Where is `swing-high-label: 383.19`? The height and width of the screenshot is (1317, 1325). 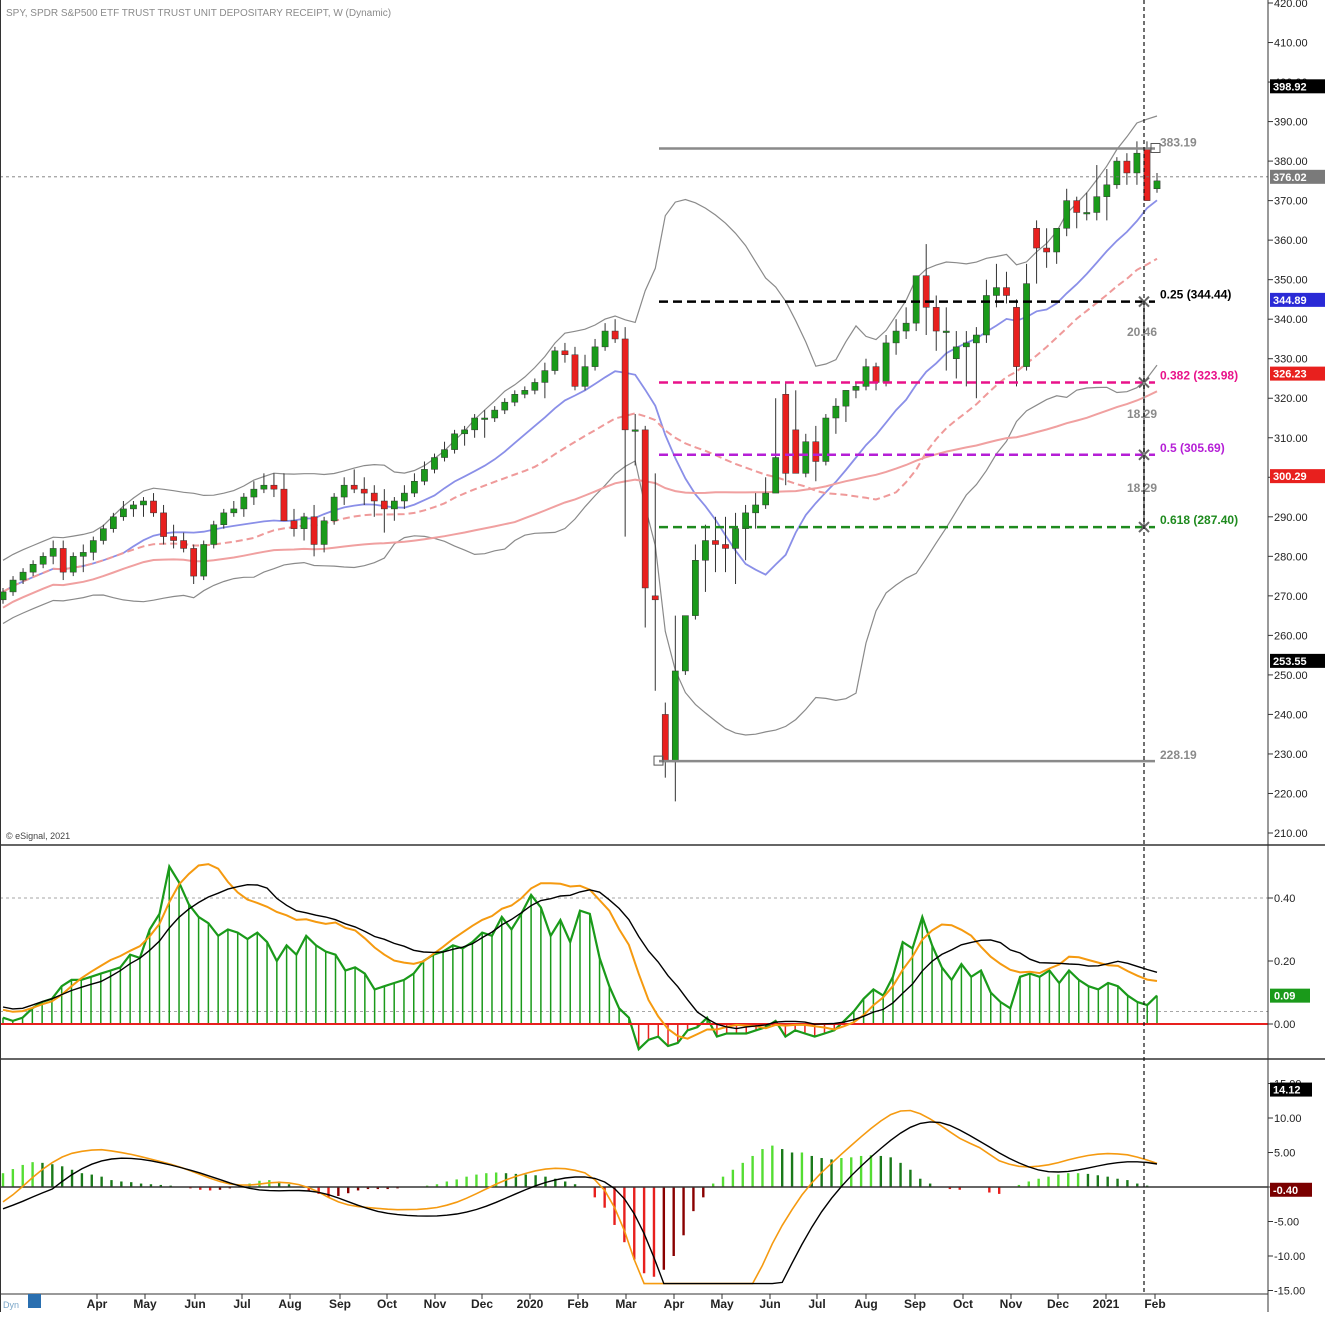 swing-high-label: 383.19 is located at coordinates (1178, 142).